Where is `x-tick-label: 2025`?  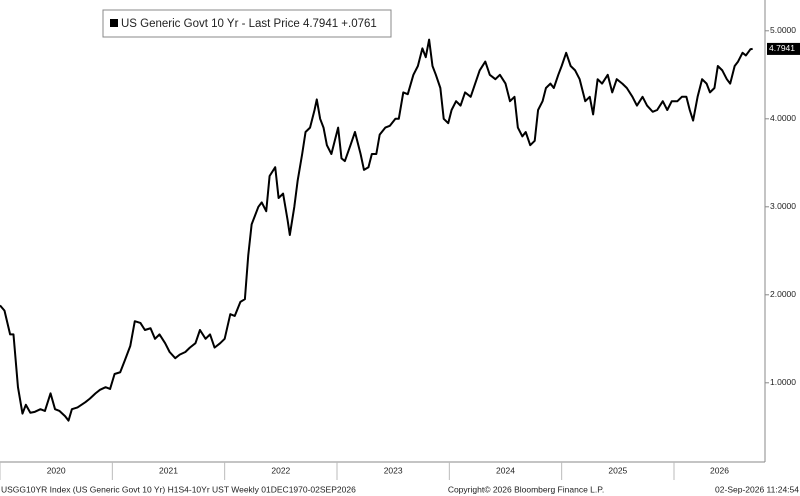
x-tick-label: 2025 is located at coordinates (617, 470).